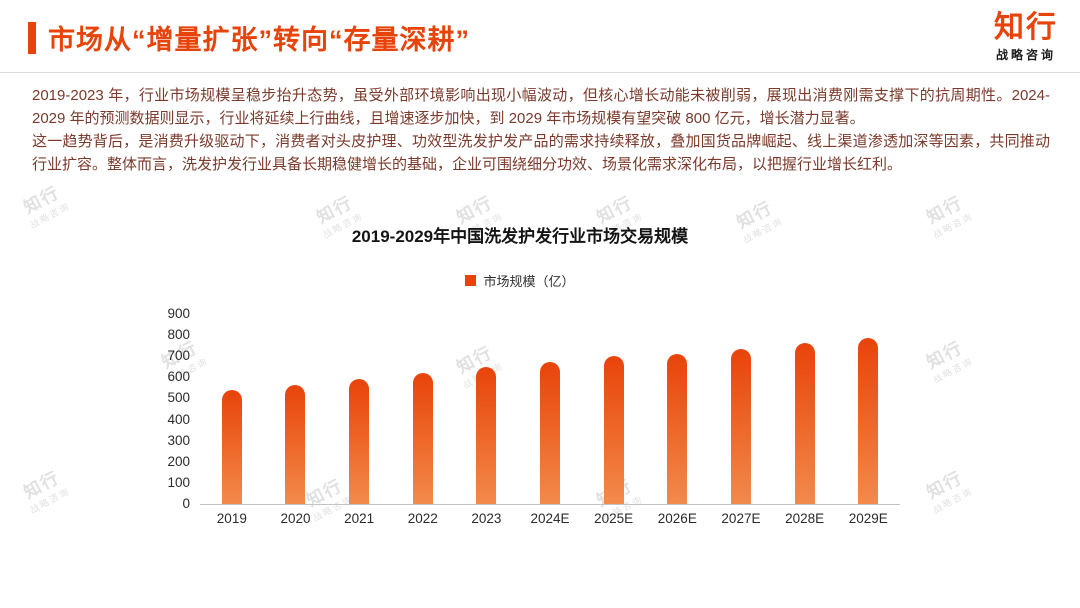 This screenshot has height=608, width=1080. What do you see at coordinates (868, 420) in the screenshot?
I see `bar-2029E` at bounding box center [868, 420].